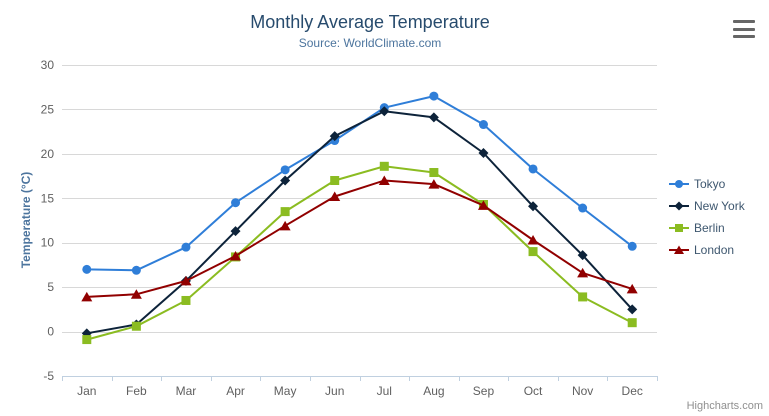  I want to click on legend-label: Tokyo, so click(710, 184).